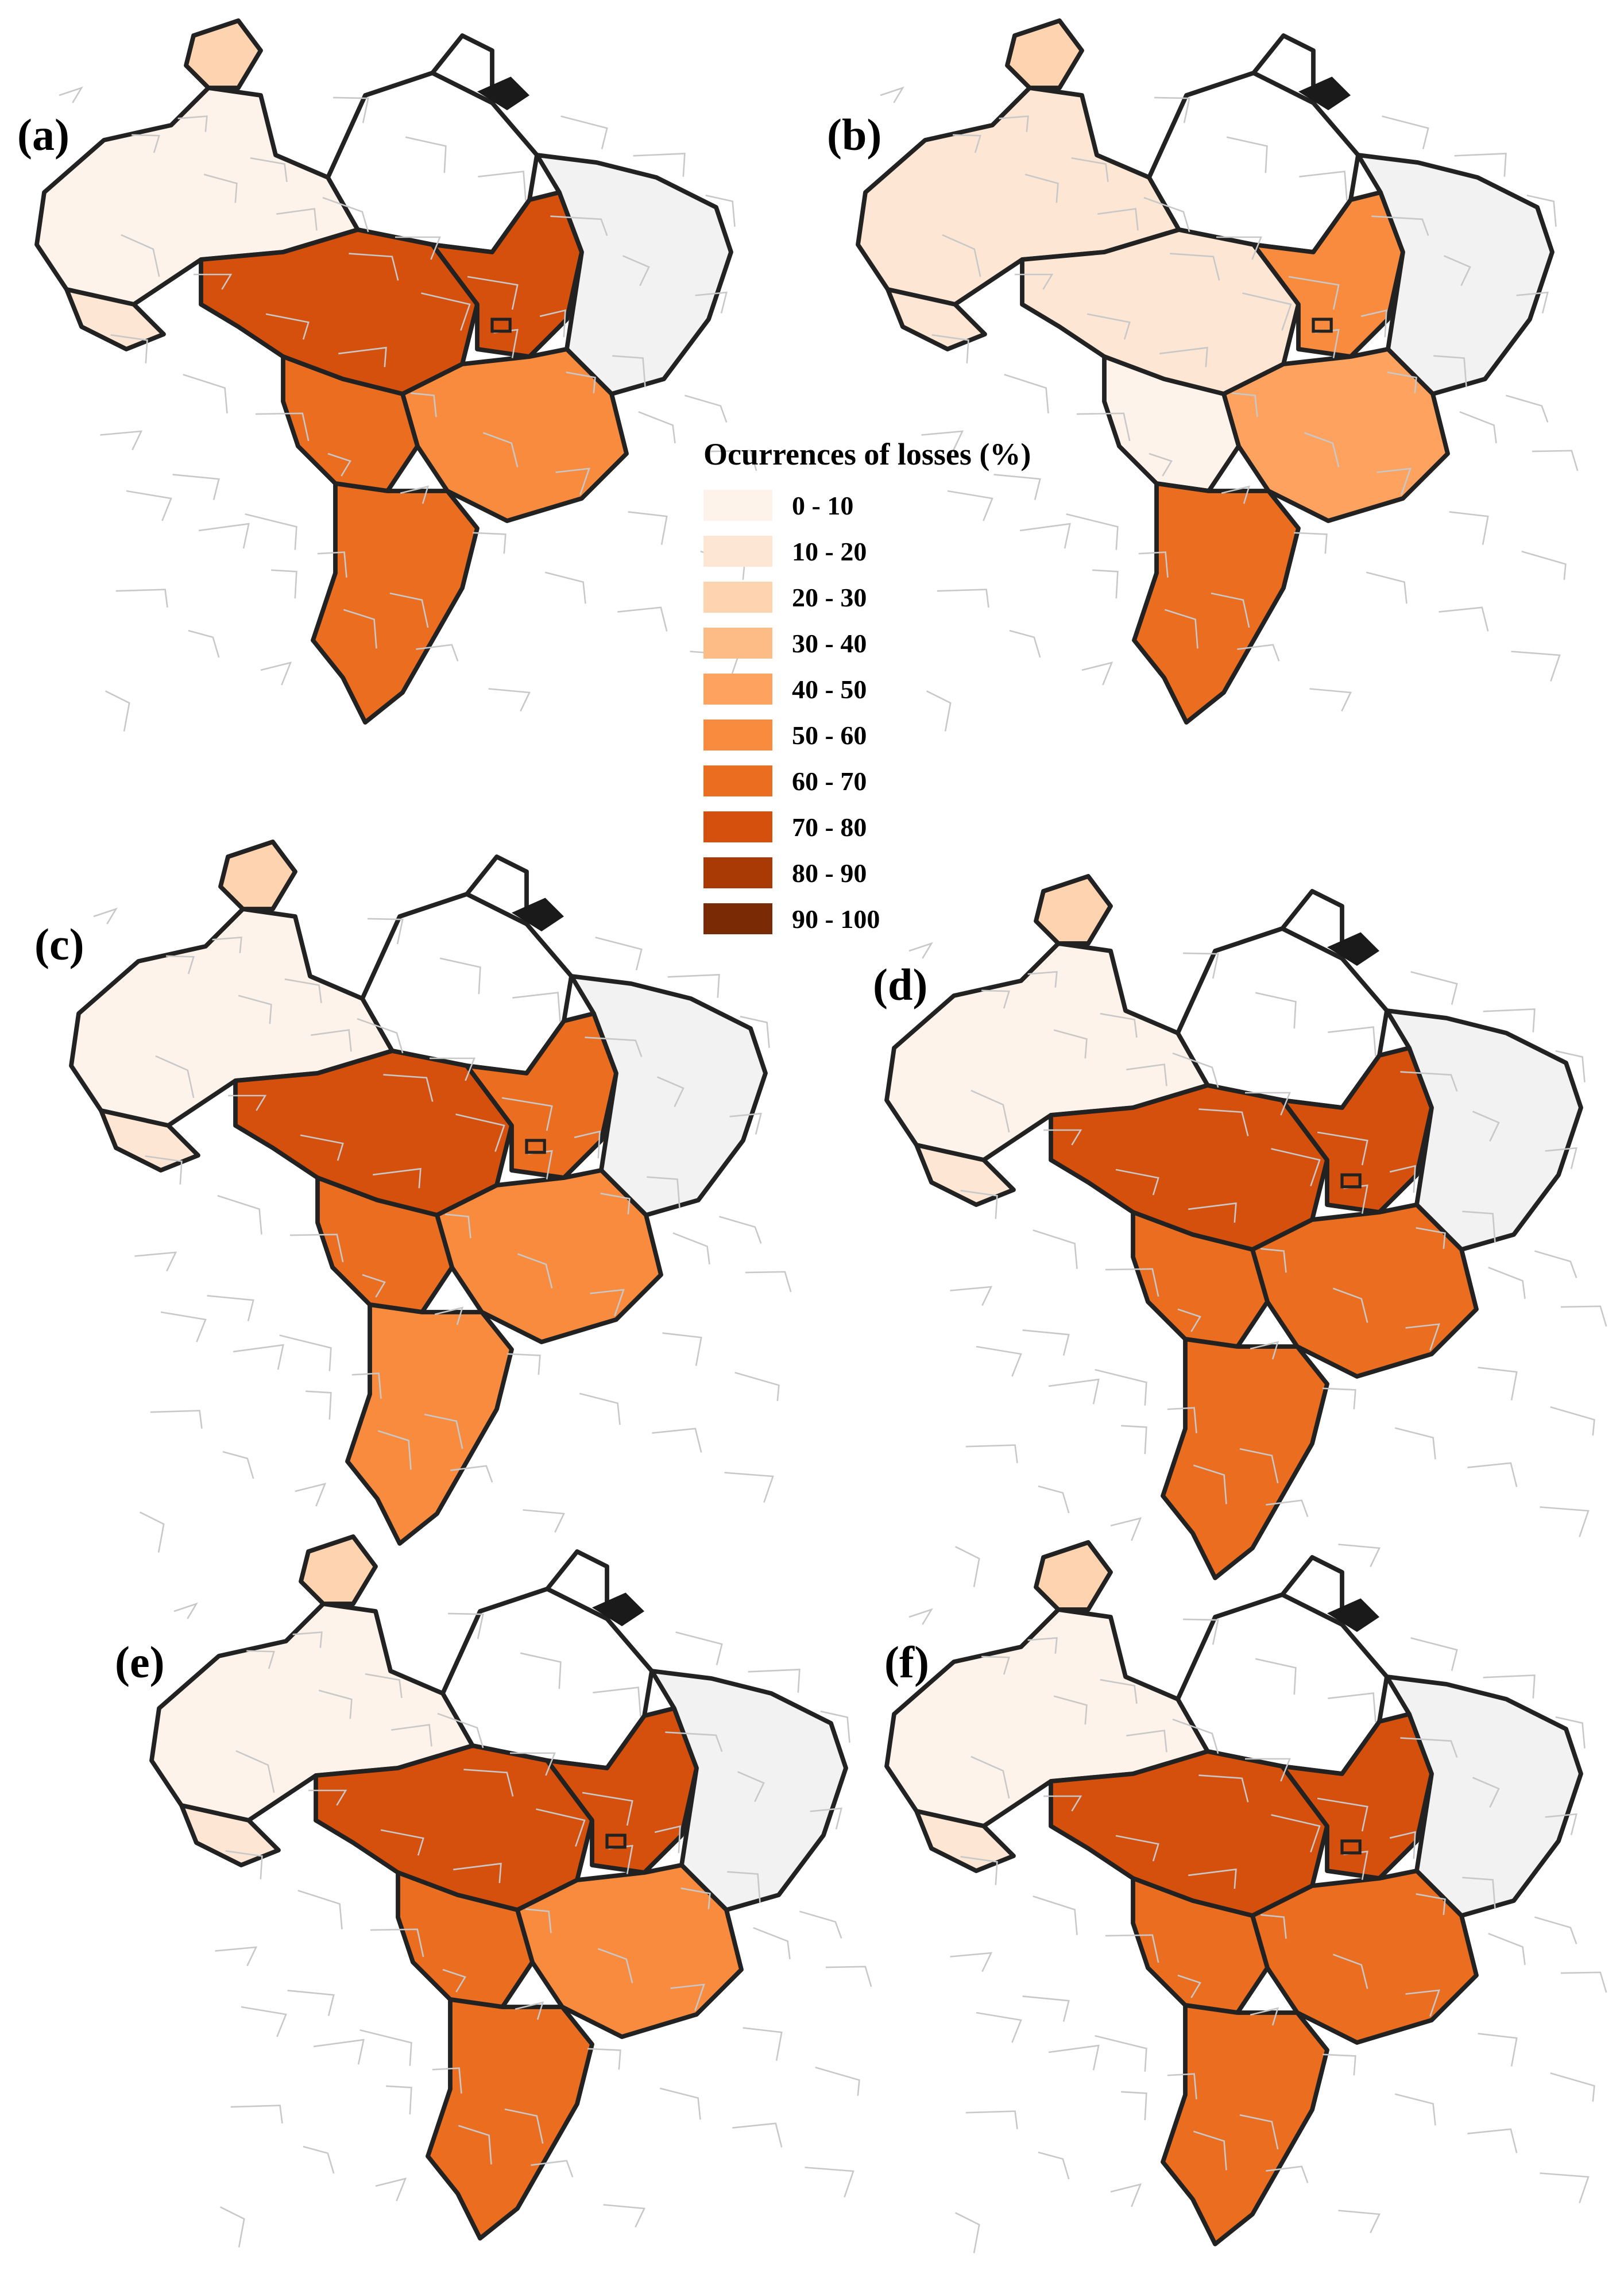  I want to click on legend-item: 40 - 50, so click(910, 689).